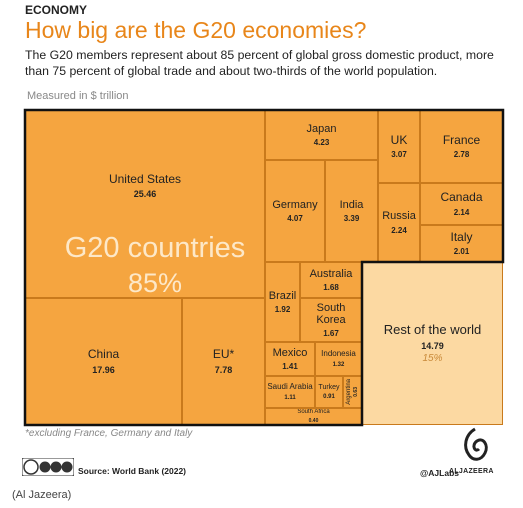  Describe the element at coordinates (196, 30) in the screenshot. I see `title: How big are the G20 economies?` at that location.